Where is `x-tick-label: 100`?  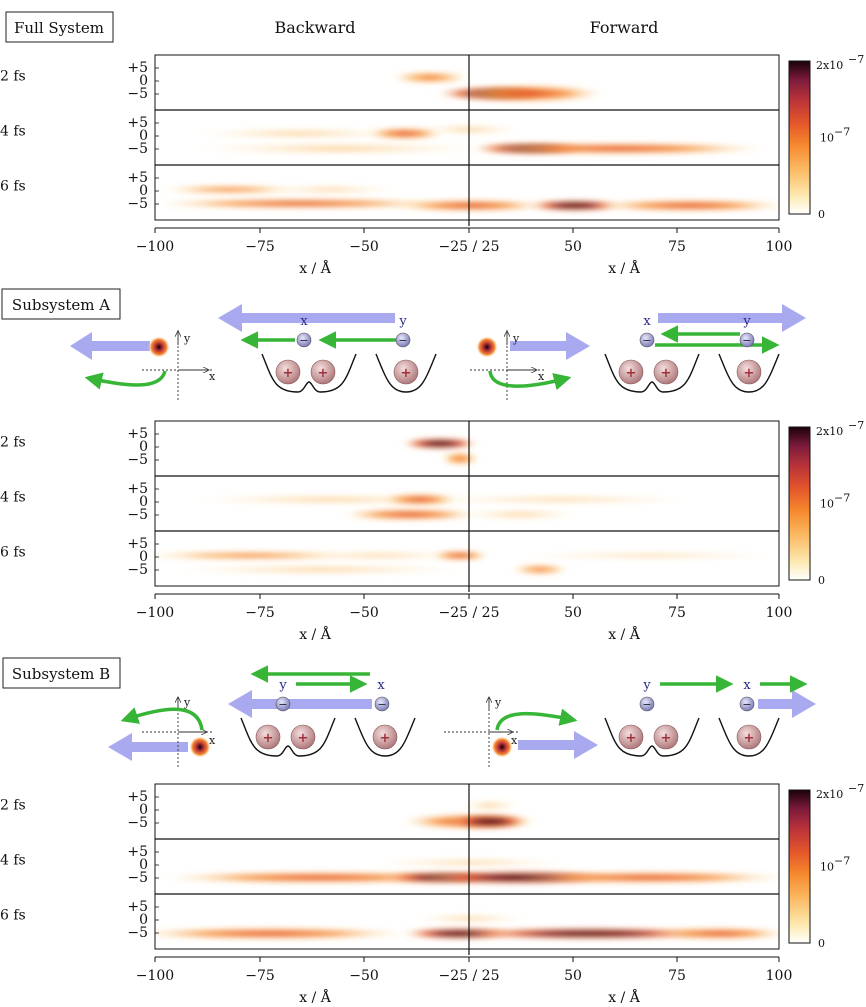
x-tick-label: 100 is located at coordinates (779, 247).